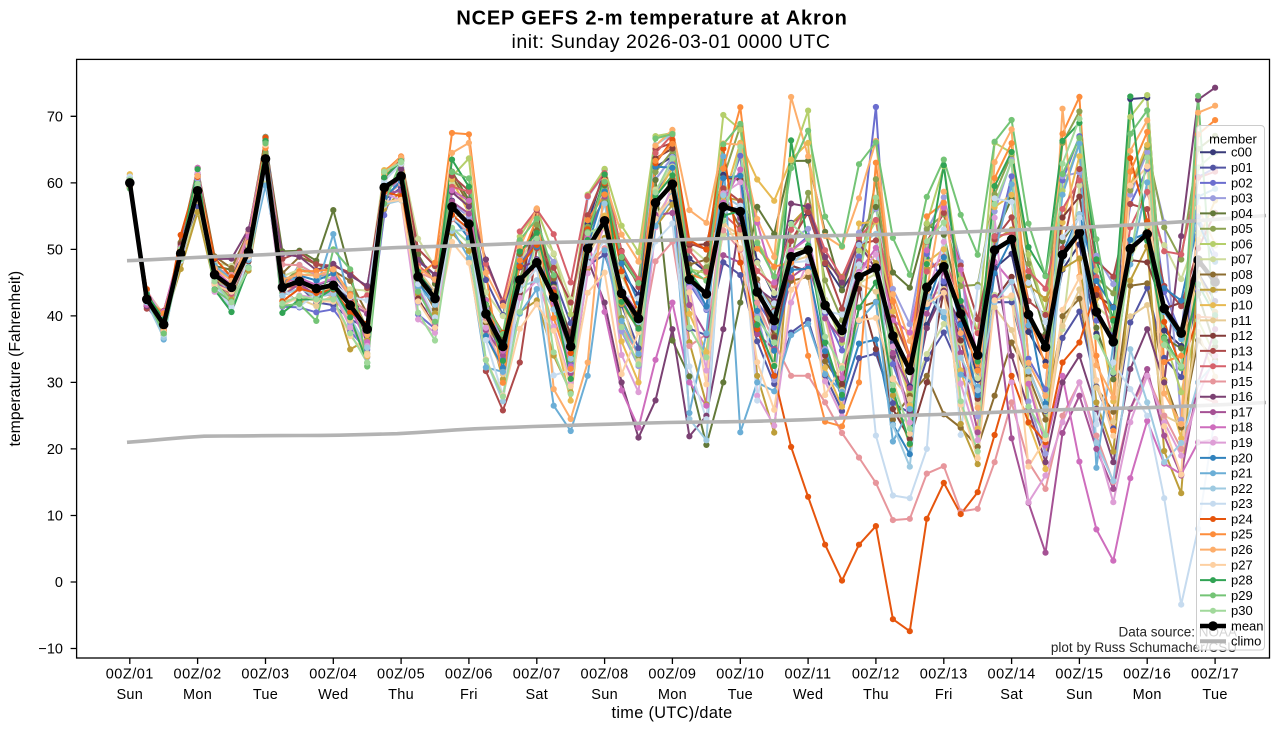 This screenshot has width=1279, height=738. What do you see at coordinates (1242, 396) in the screenshot?
I see `svg-text: p16` at bounding box center [1242, 396].